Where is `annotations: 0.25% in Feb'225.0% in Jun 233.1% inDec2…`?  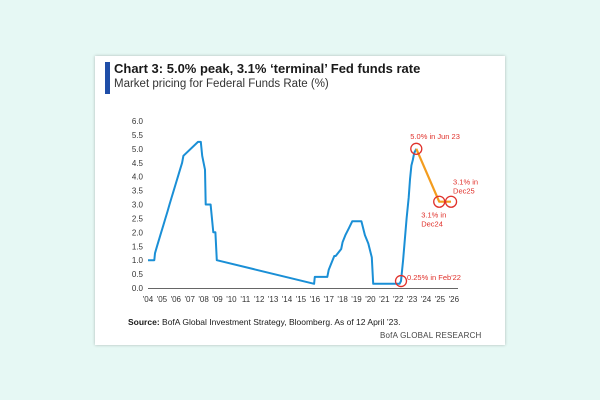 annotations: 0.25% in Feb'225.0% in Jun 233.1% inDec2… is located at coordinates (436, 210).